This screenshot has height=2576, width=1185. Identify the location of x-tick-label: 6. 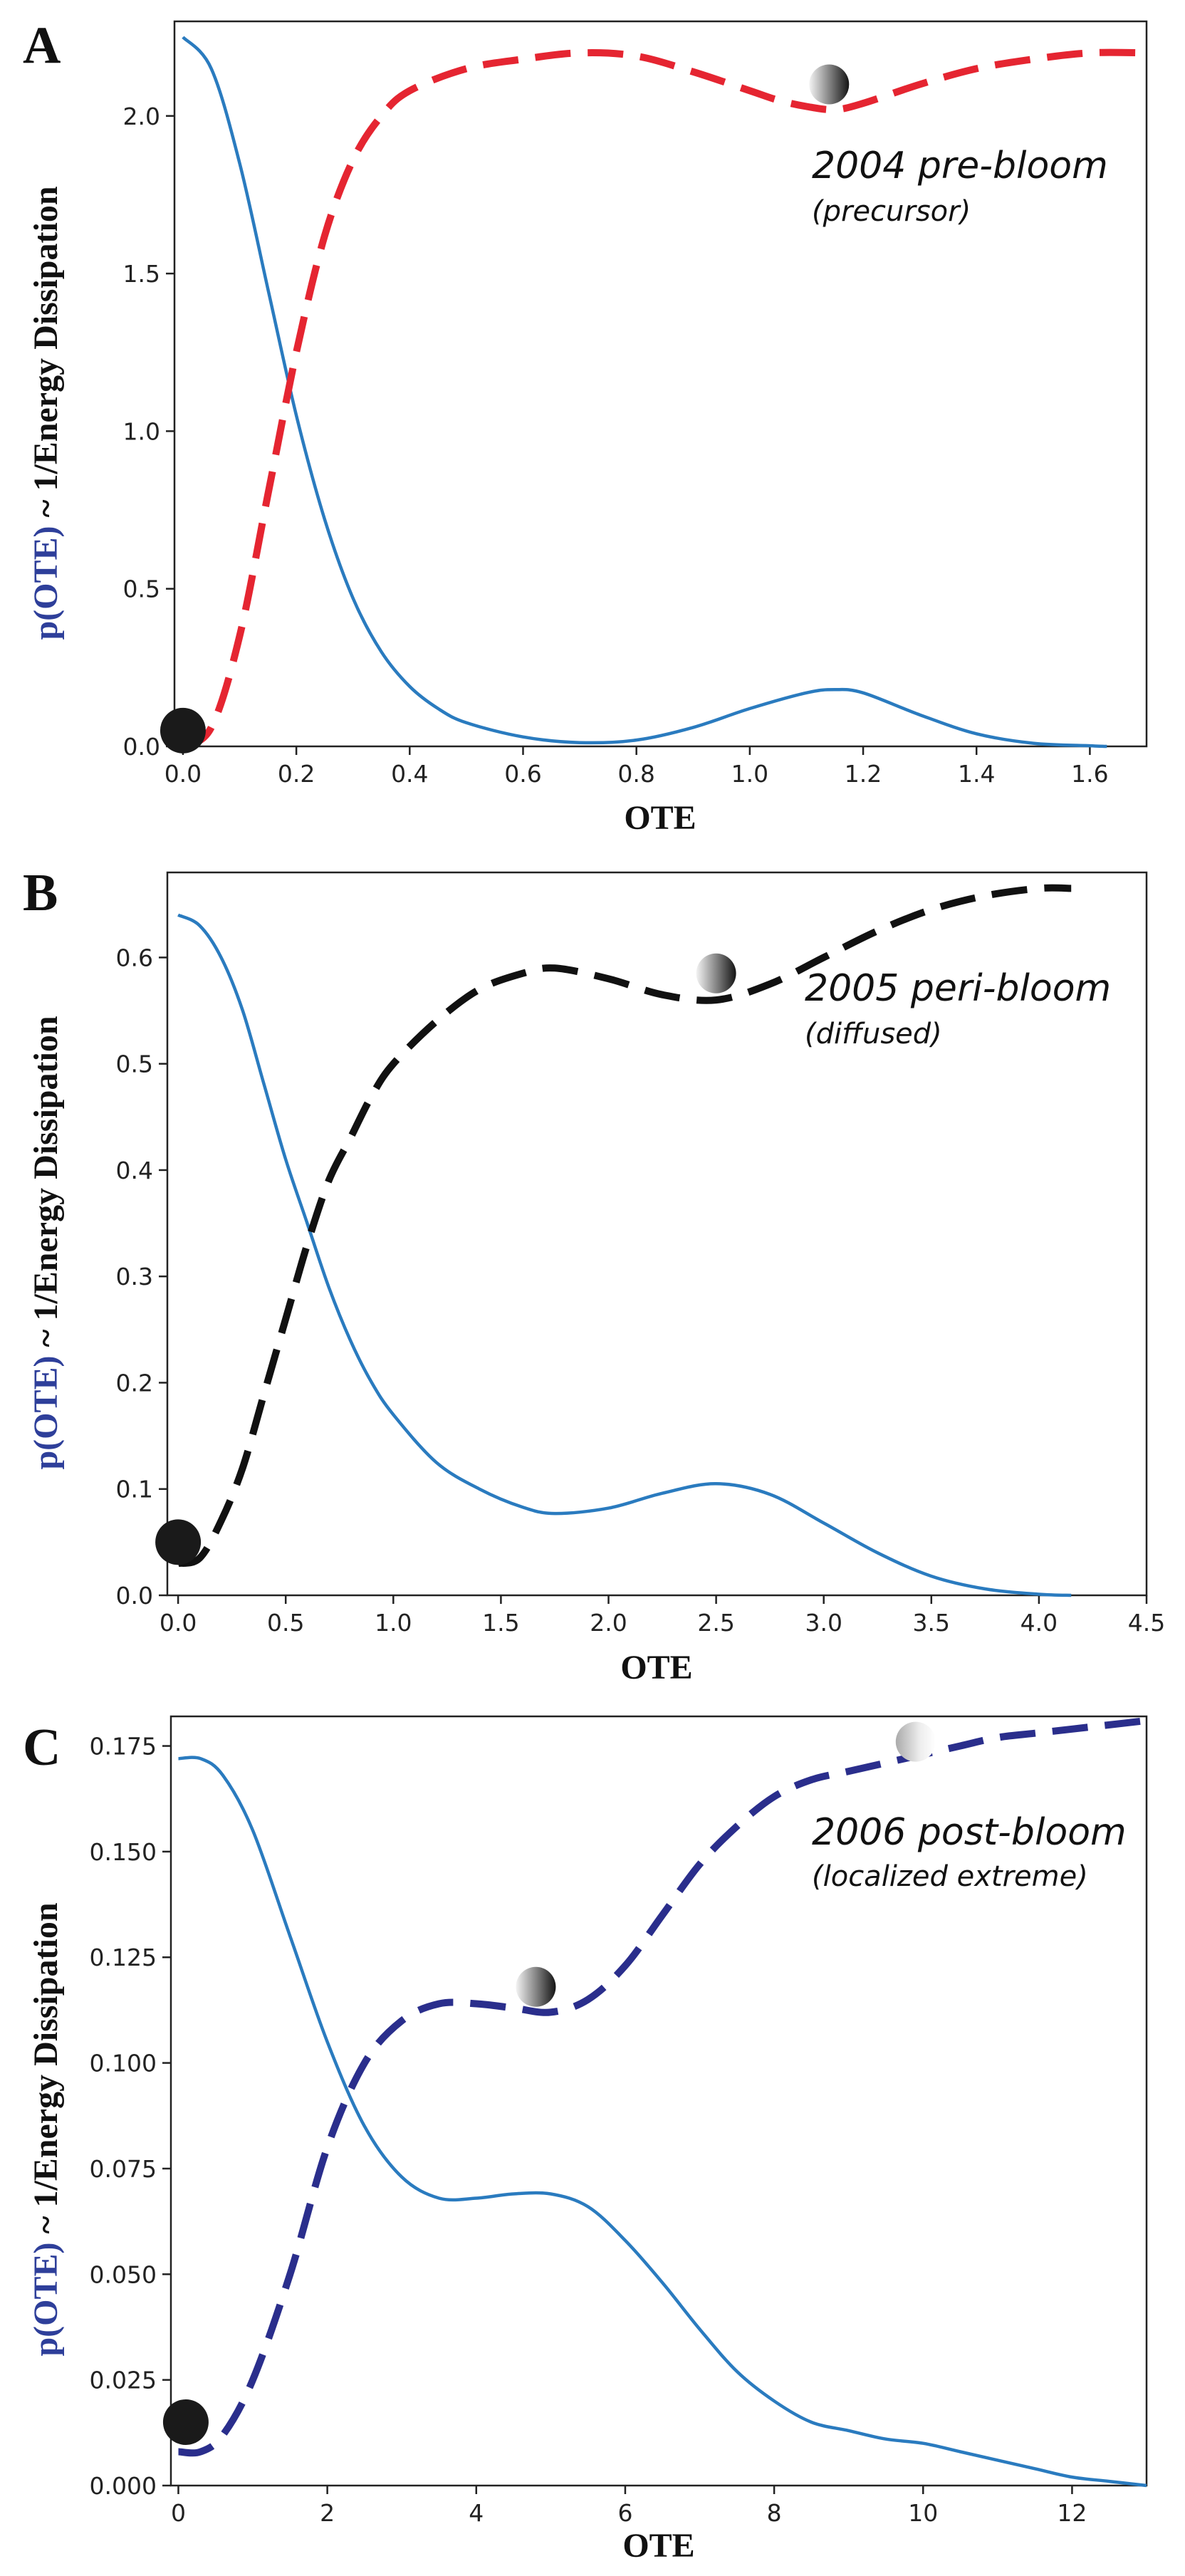
(625, 2513).